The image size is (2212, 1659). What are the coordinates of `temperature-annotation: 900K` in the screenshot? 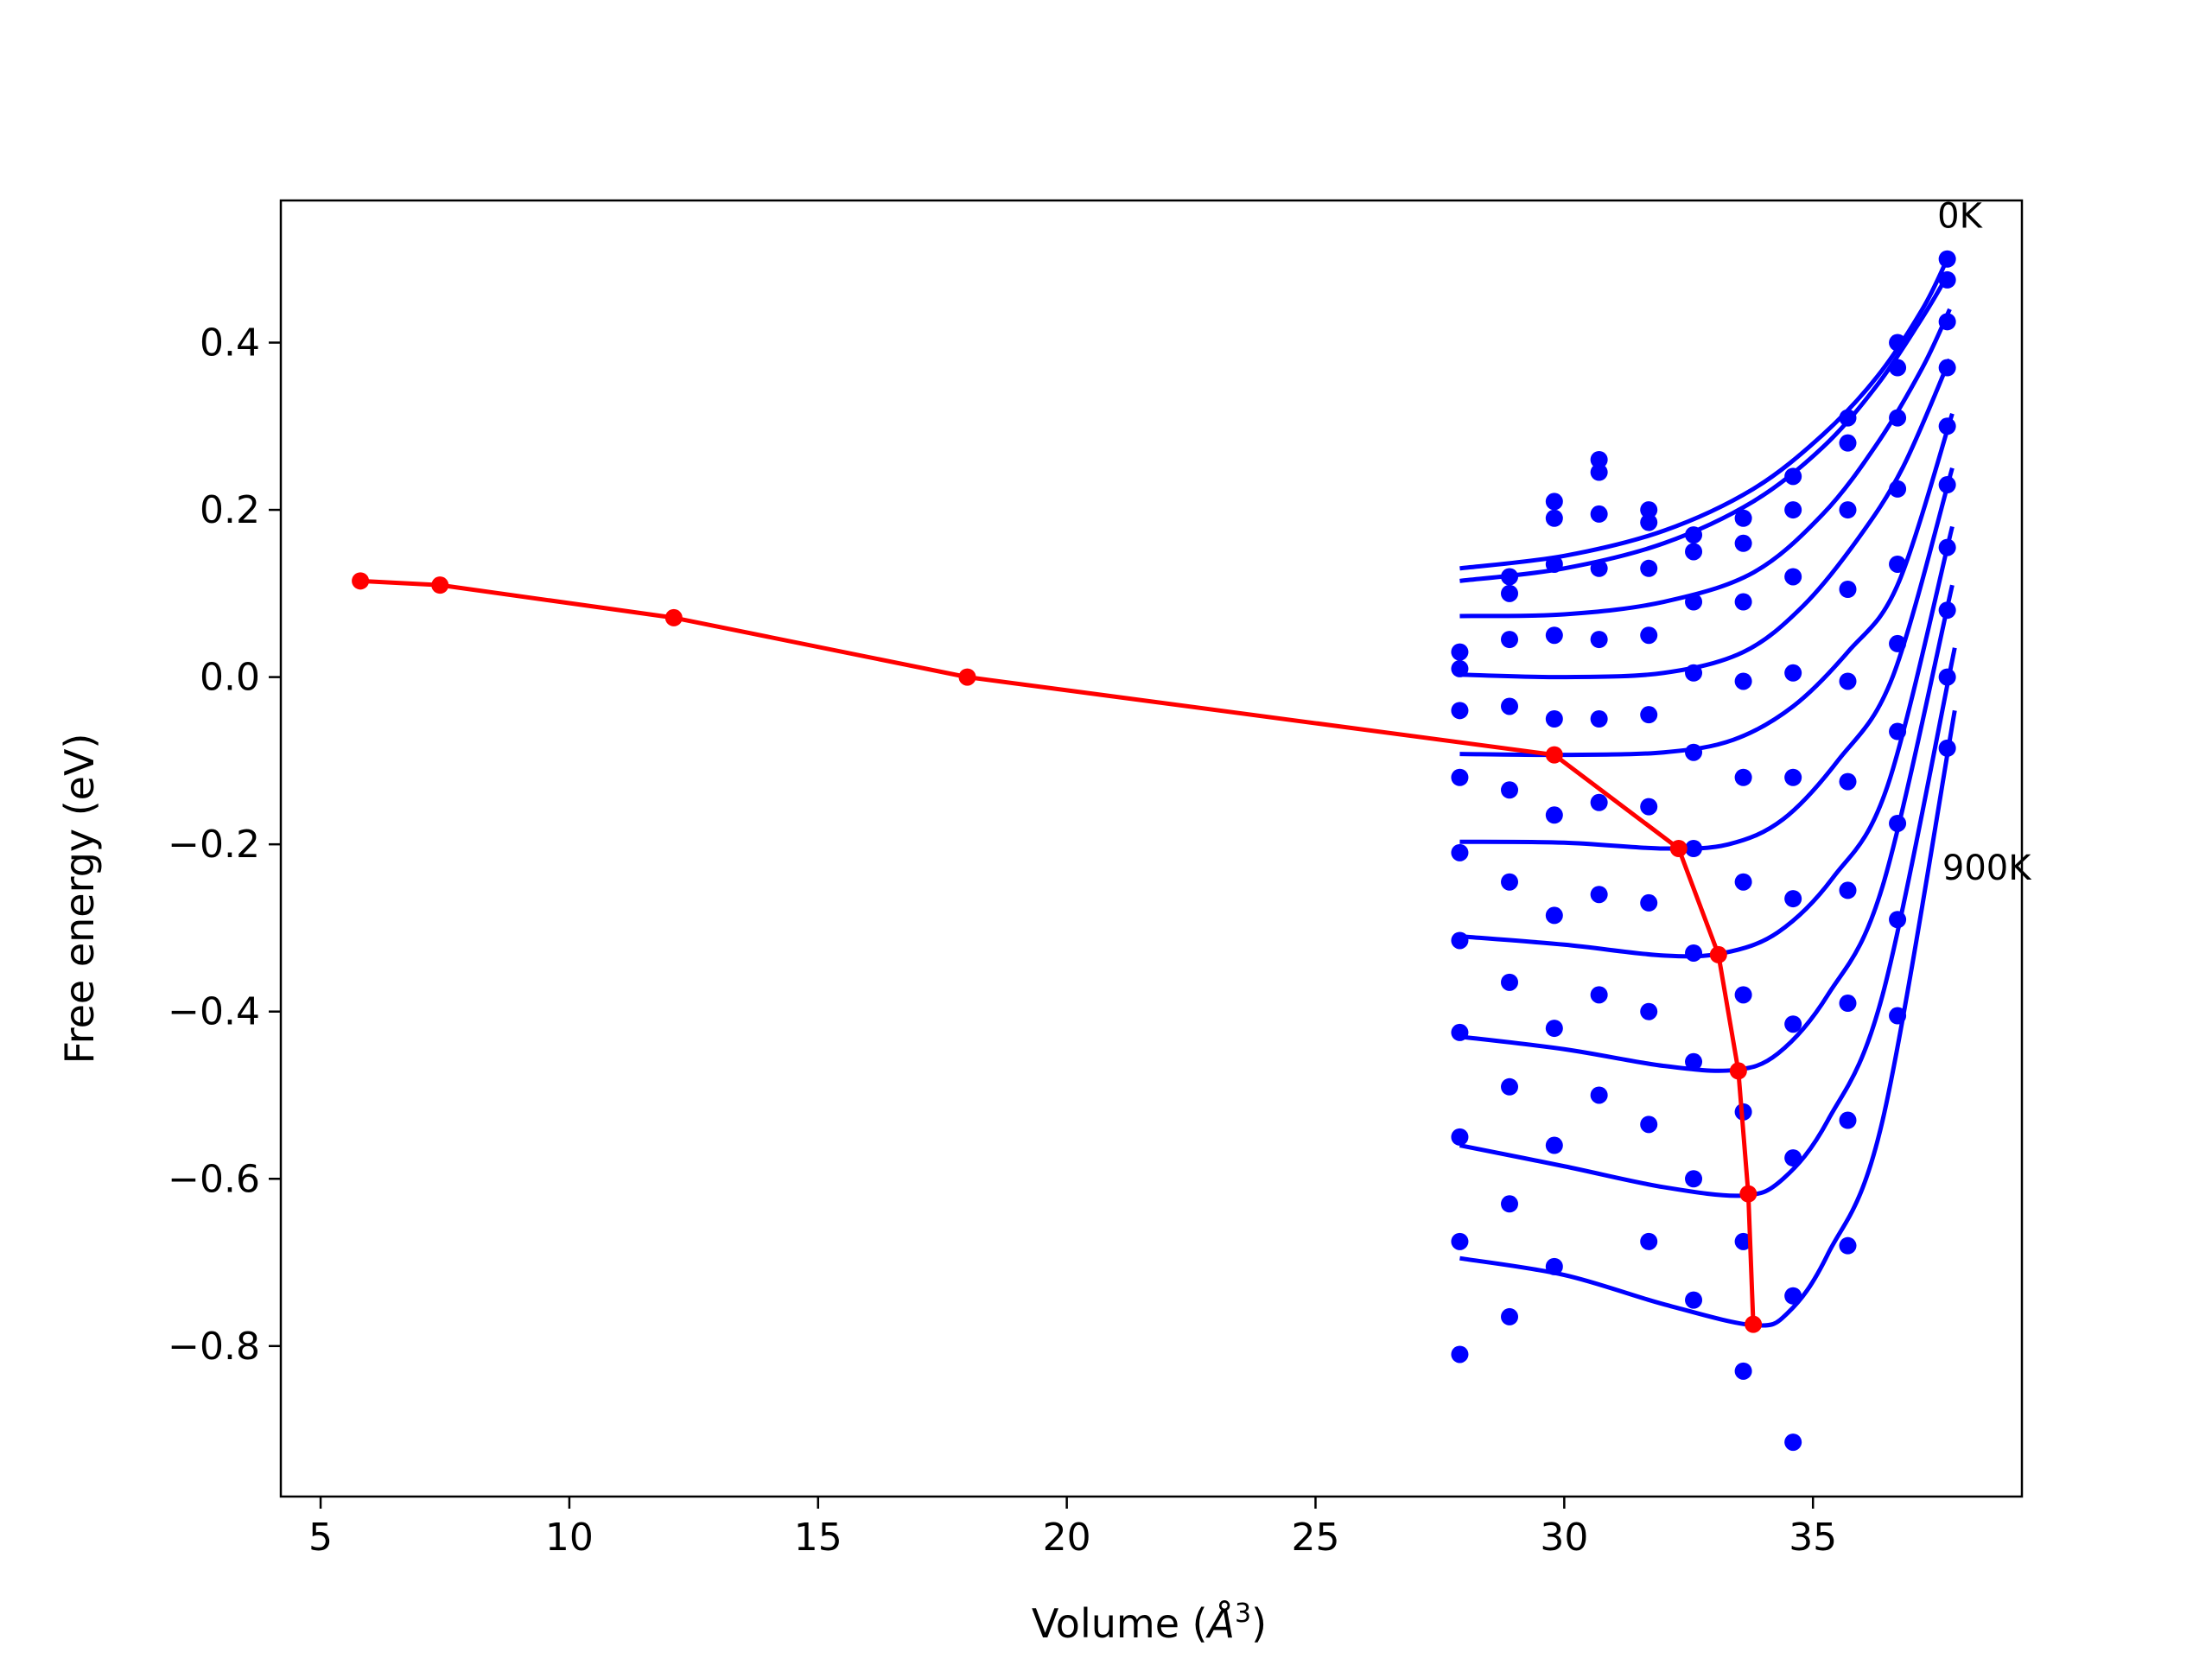 It's located at (1987, 868).